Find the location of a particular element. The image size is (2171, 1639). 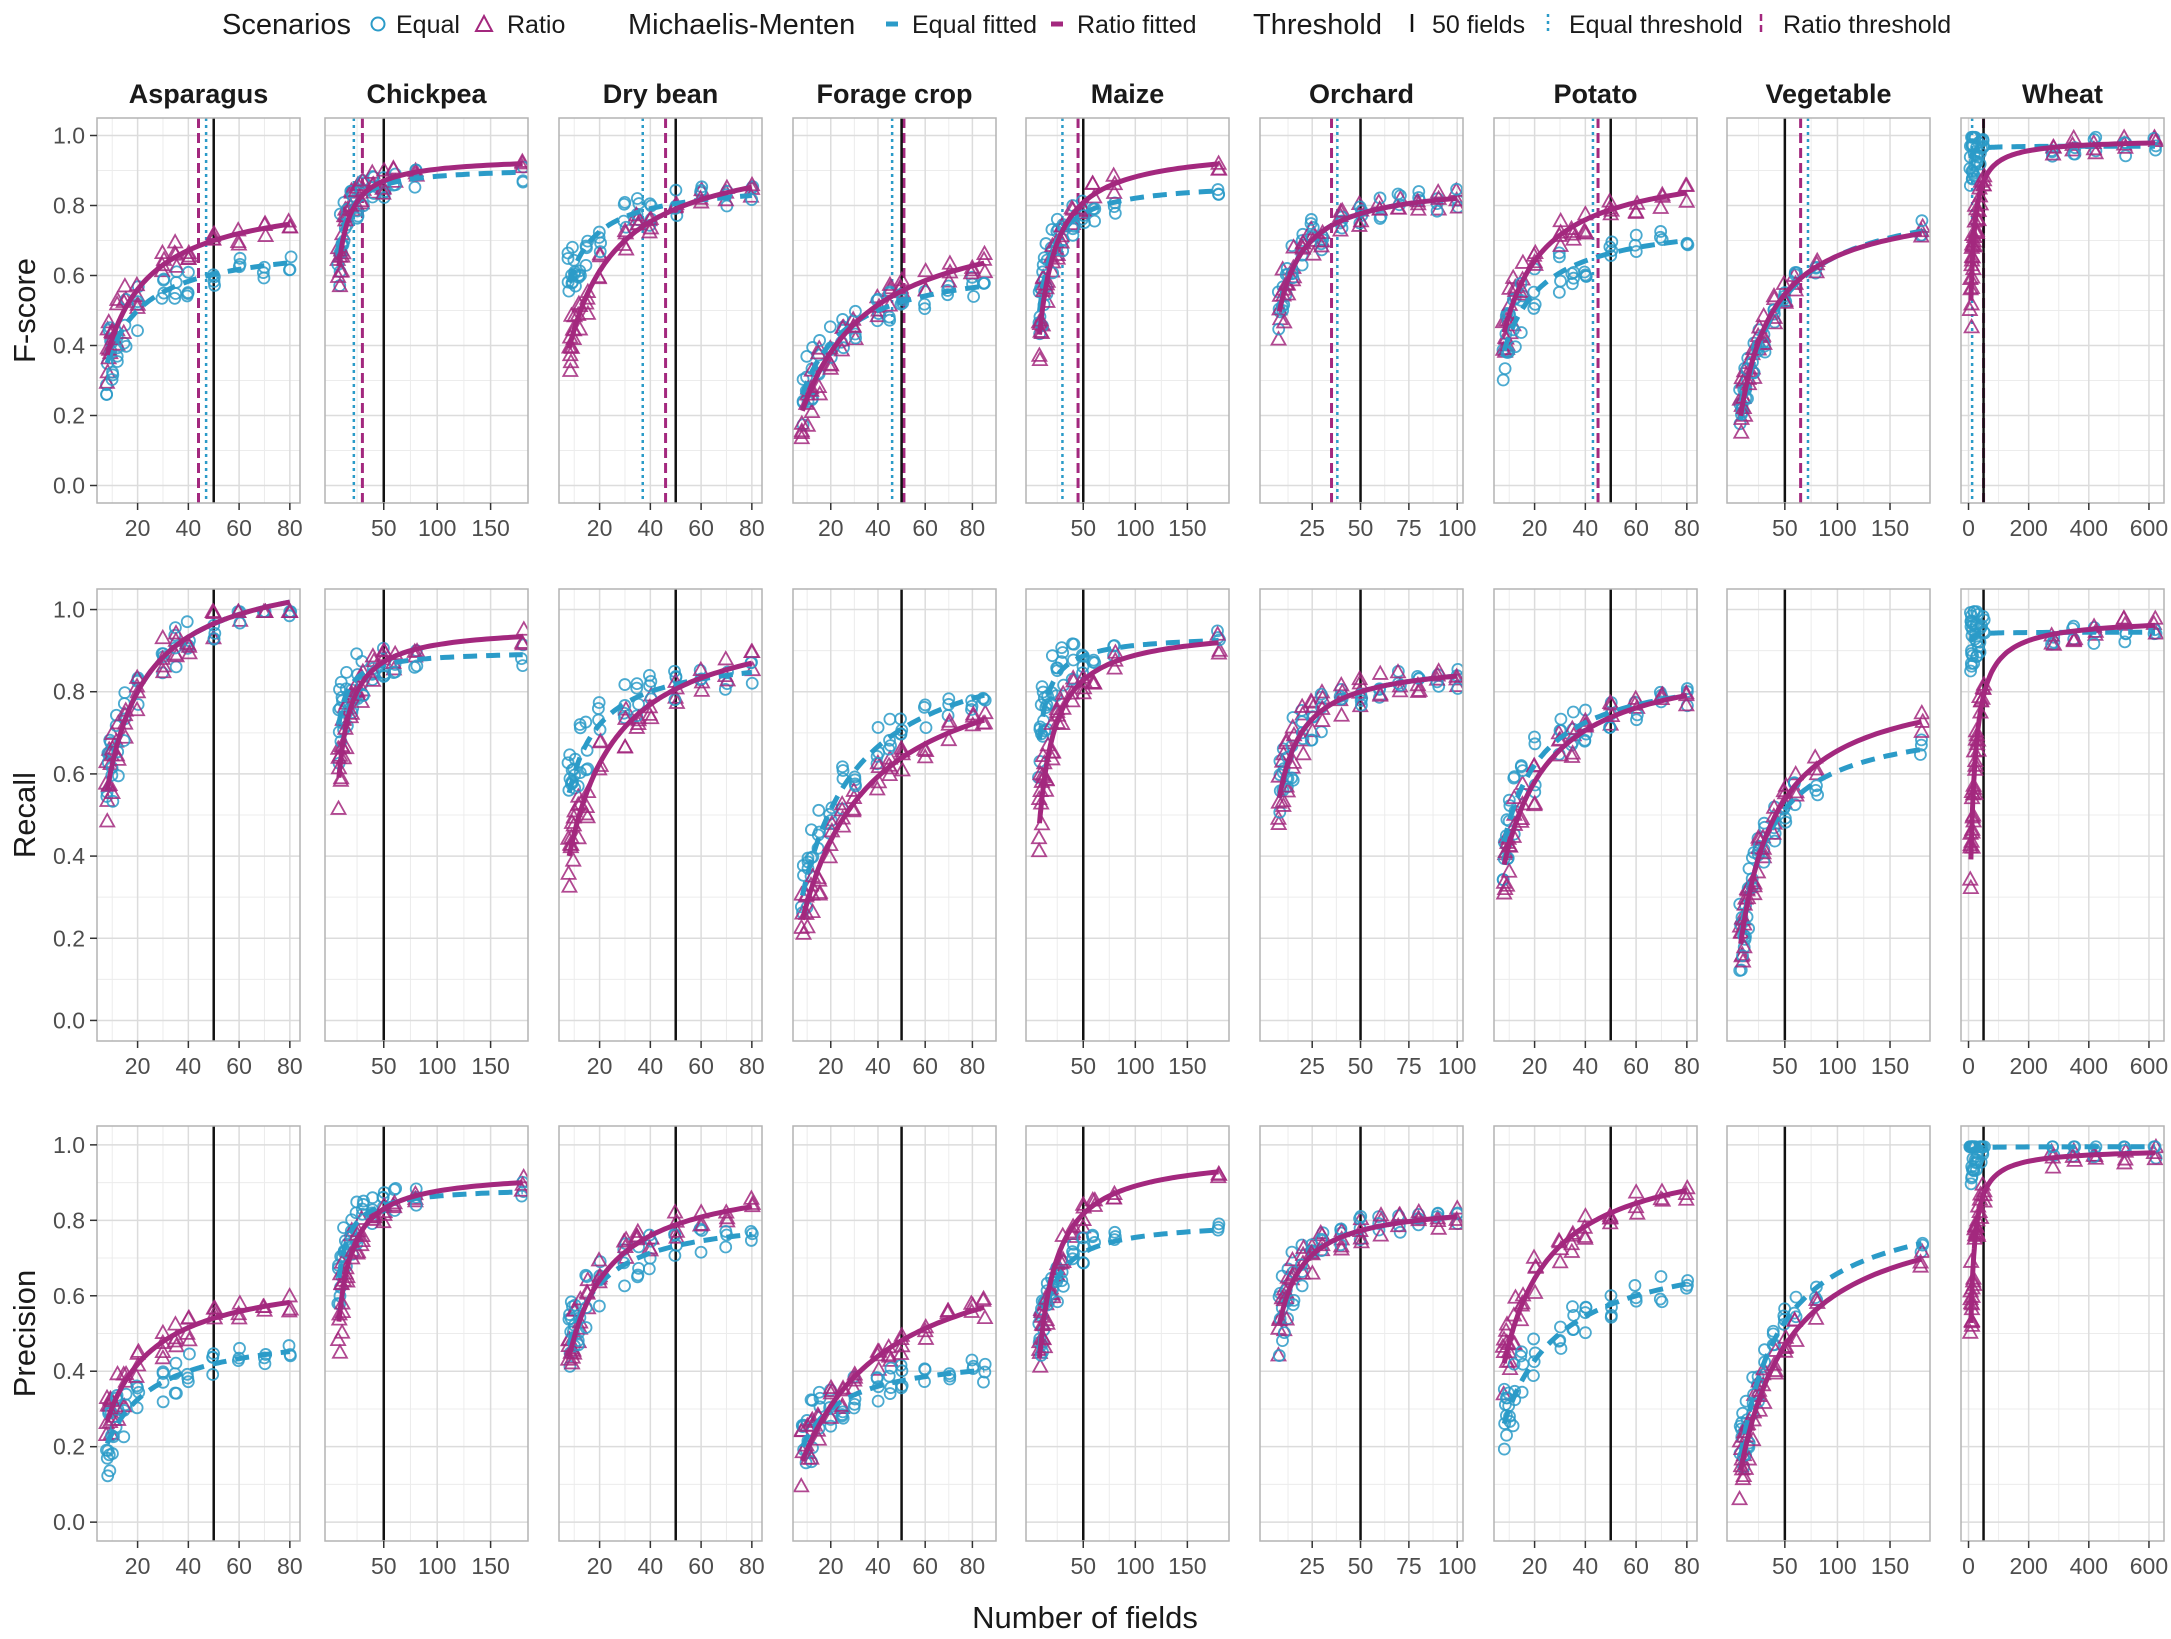

equal-fitted-curve is located at coordinates (197, 1397).